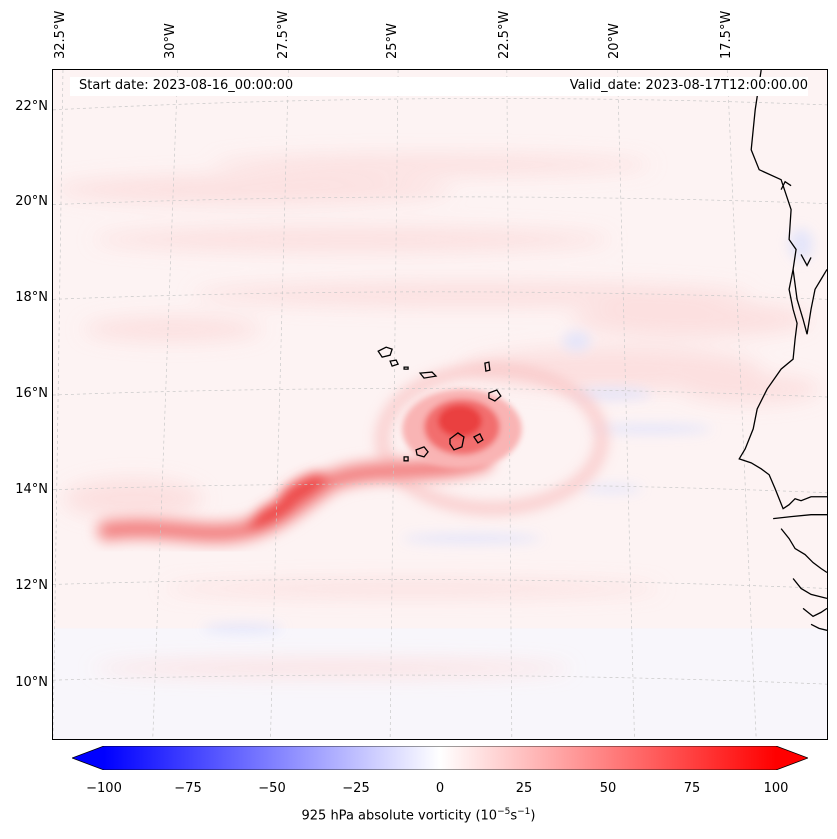 The width and height of the screenshot is (837, 839). What do you see at coordinates (392, 41) in the screenshot?
I see `lon-label-25w: 25°W` at bounding box center [392, 41].